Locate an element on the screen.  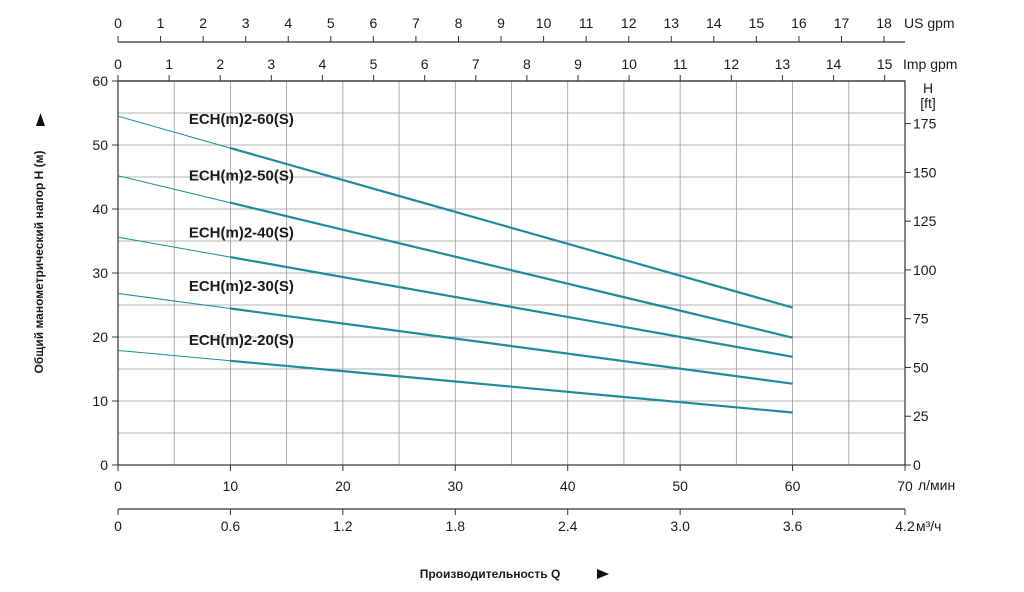
ft-tick-label: 125 is located at coordinates (925, 221).